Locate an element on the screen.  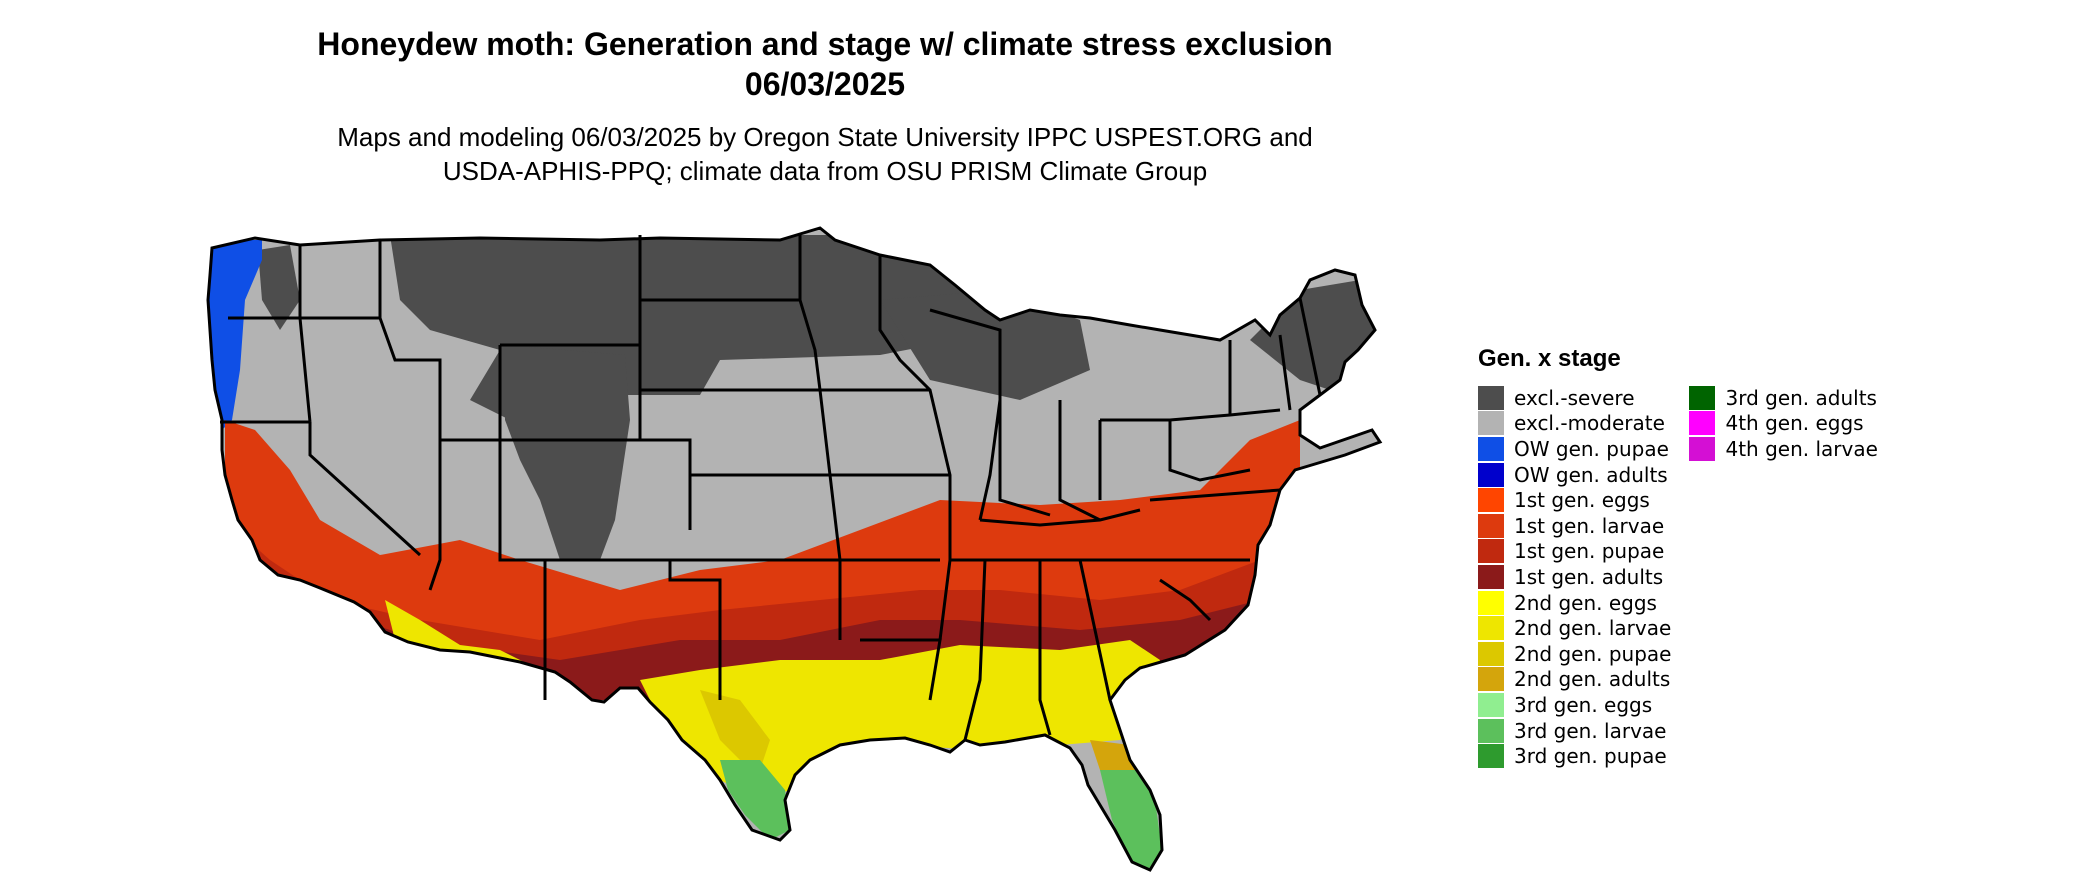
legend-label: 1st gen. eggs is located at coordinates (1582, 500).